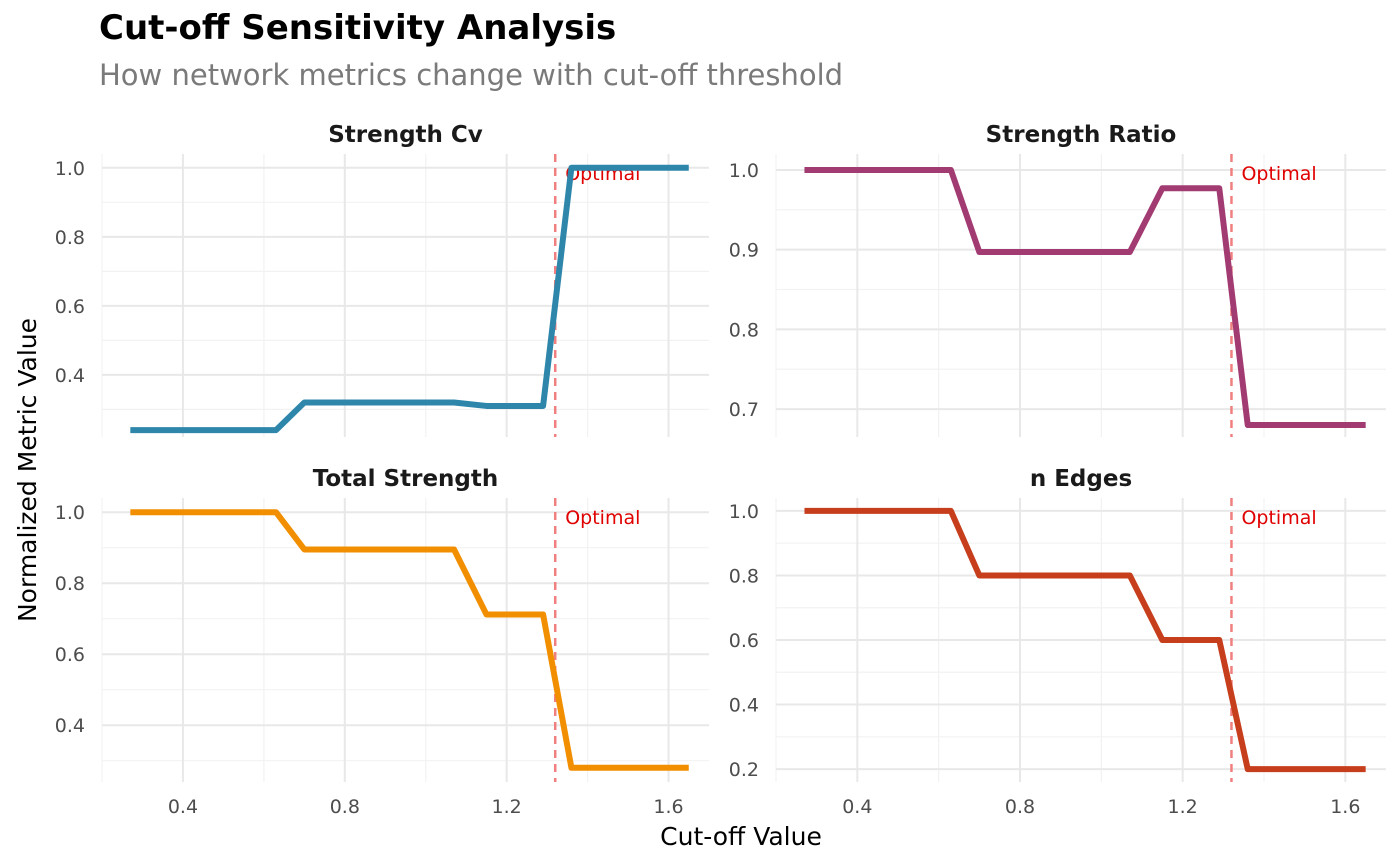 The width and height of the screenshot is (1400, 866). I want to click on y-tick-label: 0.2, so click(744, 770).